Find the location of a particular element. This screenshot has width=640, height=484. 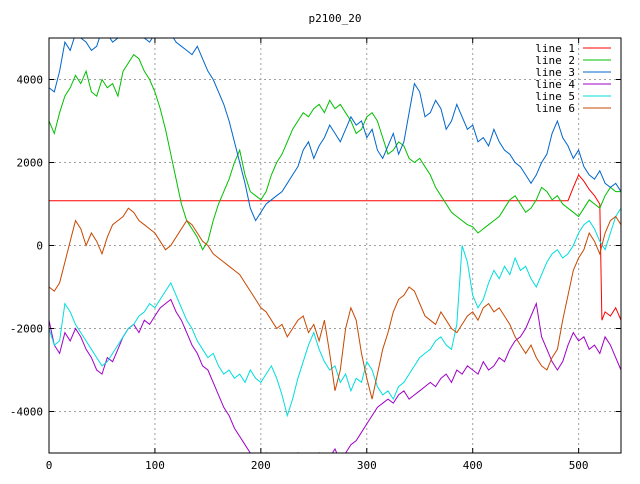

y-tick-label: 4000 is located at coordinates (30, 80).